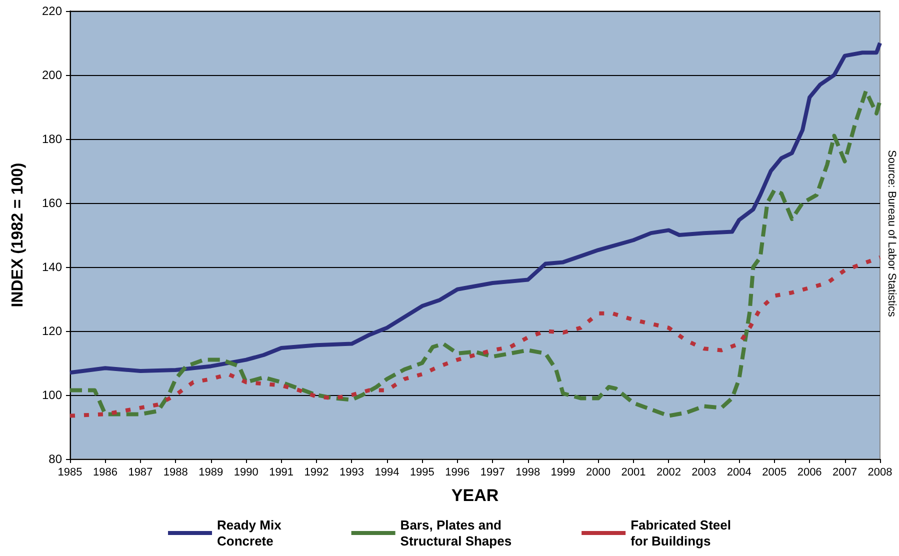  I want to click on x-tick-label: 1993, so click(351, 472).